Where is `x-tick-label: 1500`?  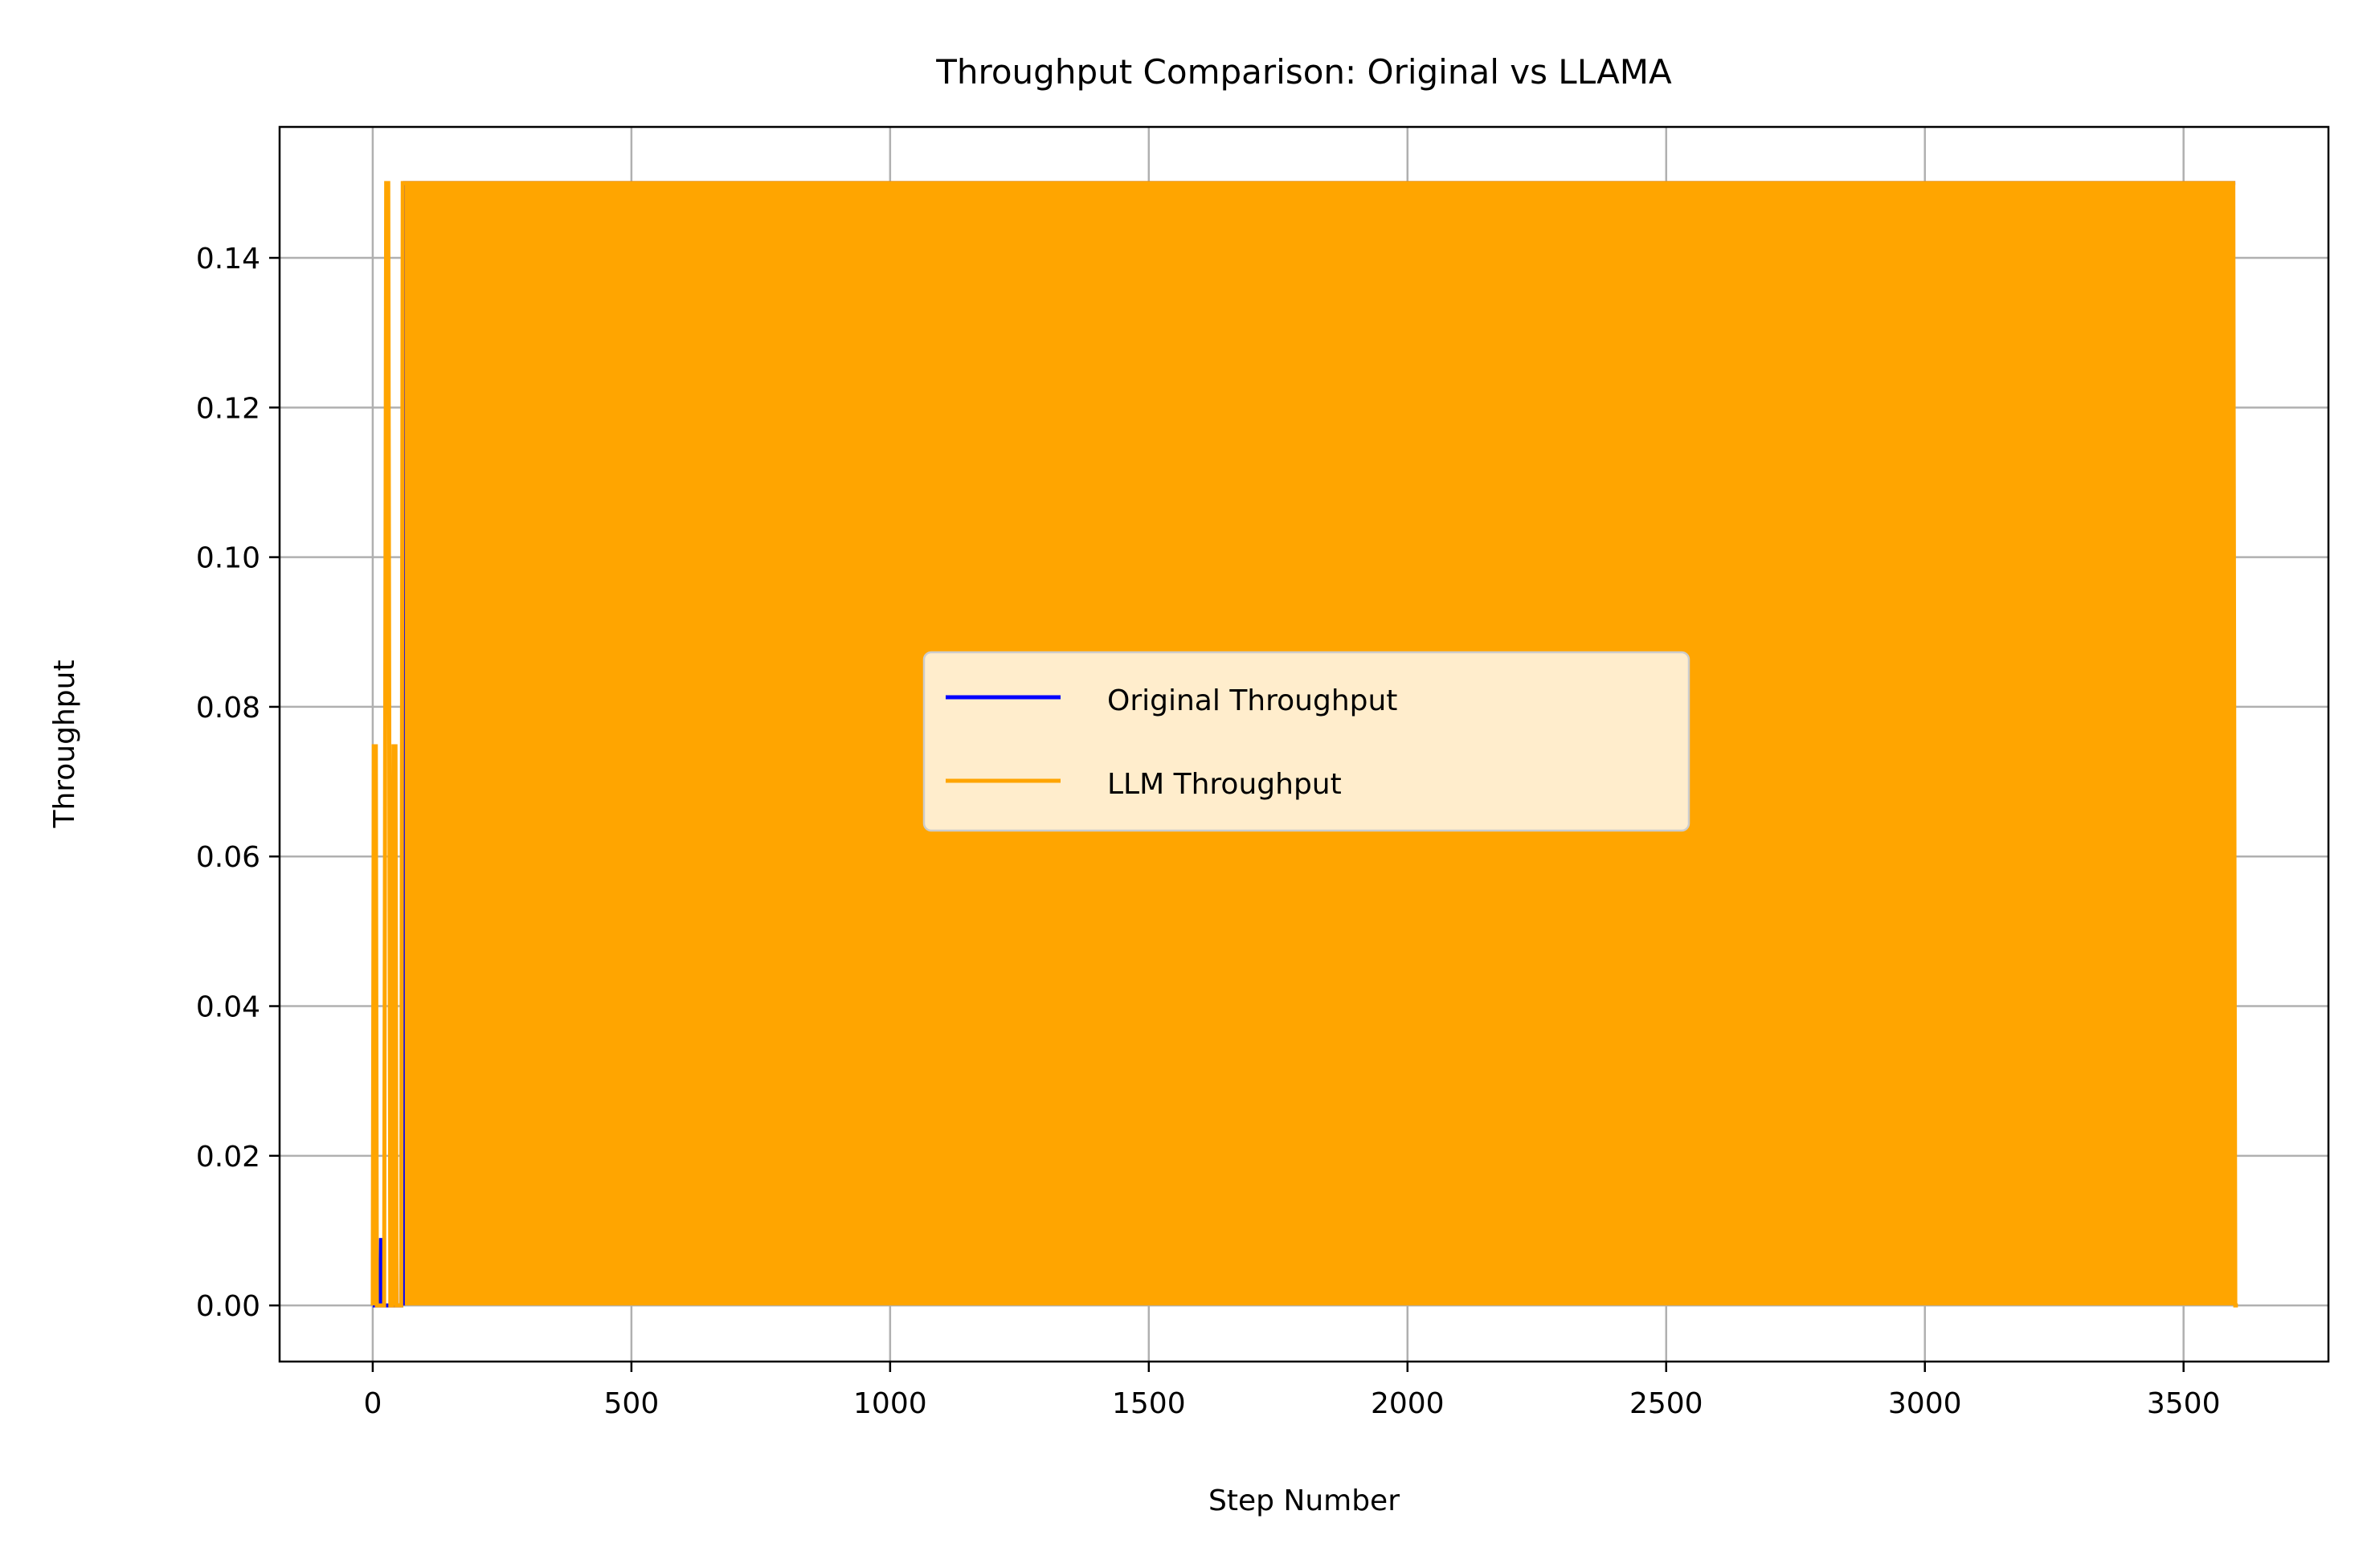
x-tick-label: 1500 is located at coordinates (1149, 1403).